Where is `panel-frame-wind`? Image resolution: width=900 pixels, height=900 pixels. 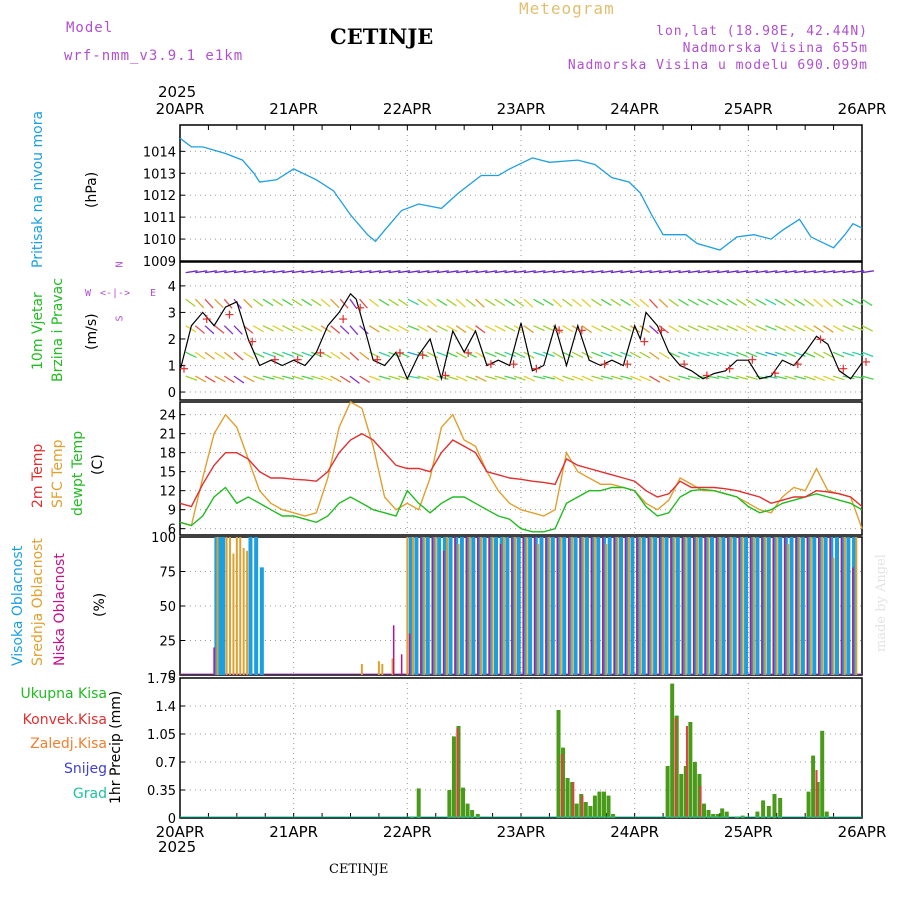 panel-frame-wind is located at coordinates (521, 331).